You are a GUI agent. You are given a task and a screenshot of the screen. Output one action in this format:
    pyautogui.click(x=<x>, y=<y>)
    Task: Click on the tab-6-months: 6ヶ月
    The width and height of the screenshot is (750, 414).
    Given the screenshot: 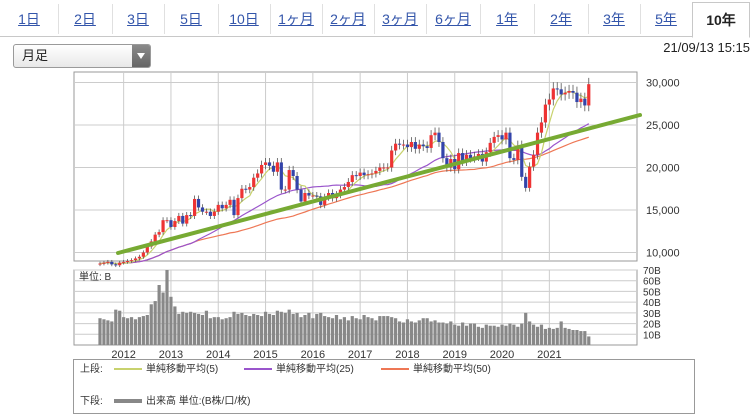 What is the action you would take?
    pyautogui.click(x=453, y=19)
    